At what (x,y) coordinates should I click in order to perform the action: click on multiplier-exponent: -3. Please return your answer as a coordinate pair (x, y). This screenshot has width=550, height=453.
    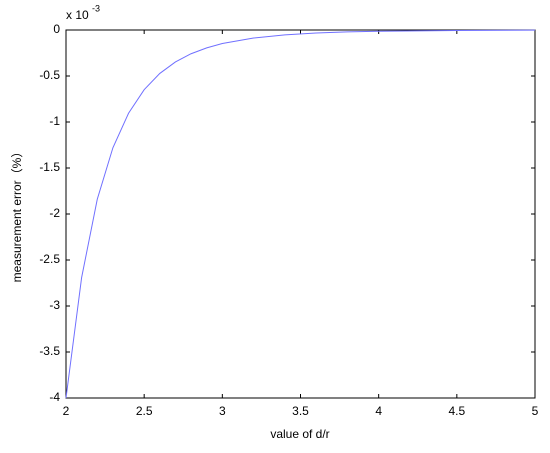
    Looking at the image, I should click on (96, 8).